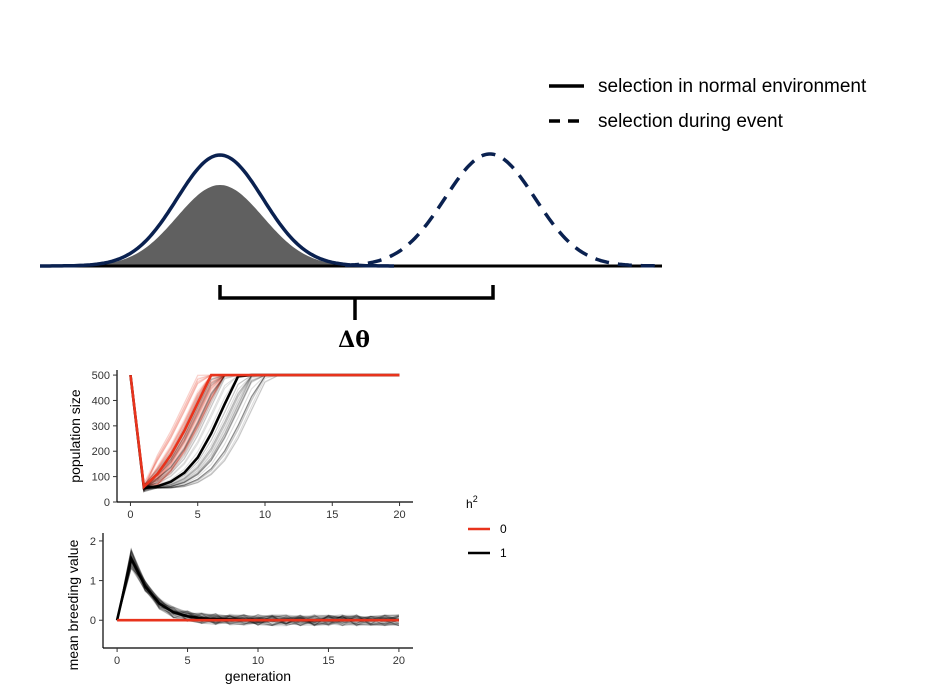  Describe the element at coordinates (73, 604) in the screenshot. I see `breeding-y-label: mean breeding value` at that location.